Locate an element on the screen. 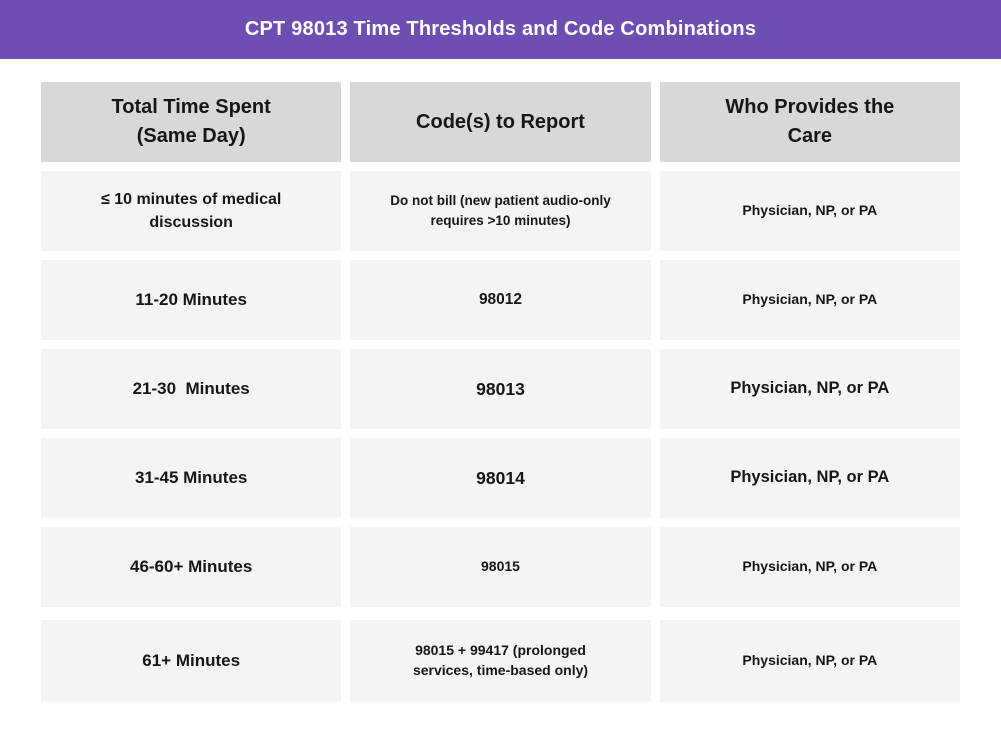  column-header-time: Total Time Spent (Same Day) is located at coordinates (191, 122).